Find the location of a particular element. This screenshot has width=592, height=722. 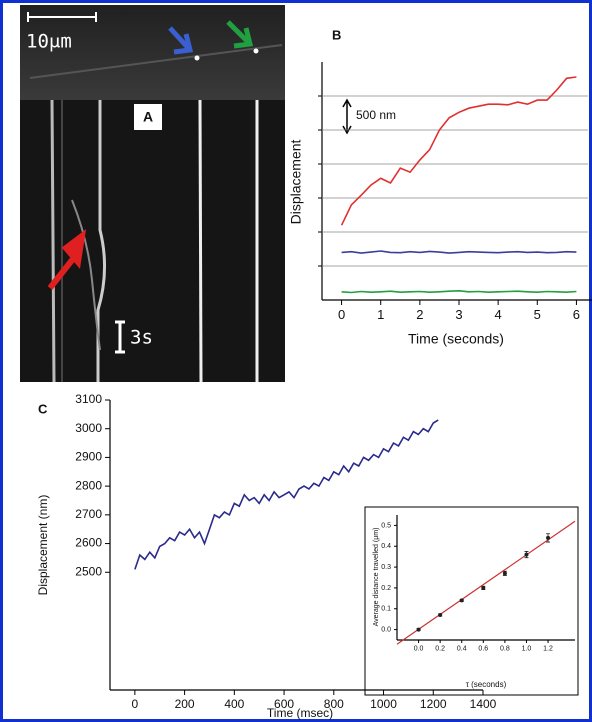

x-tick-label: 200 is located at coordinates (185, 704).